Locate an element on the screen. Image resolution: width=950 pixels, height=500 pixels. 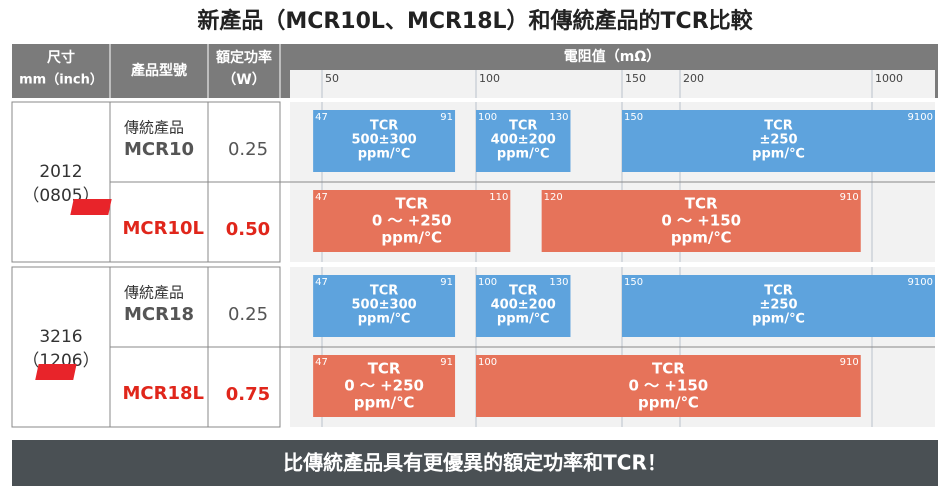
header-size-unit: mm（inch） is located at coordinates (61, 80).